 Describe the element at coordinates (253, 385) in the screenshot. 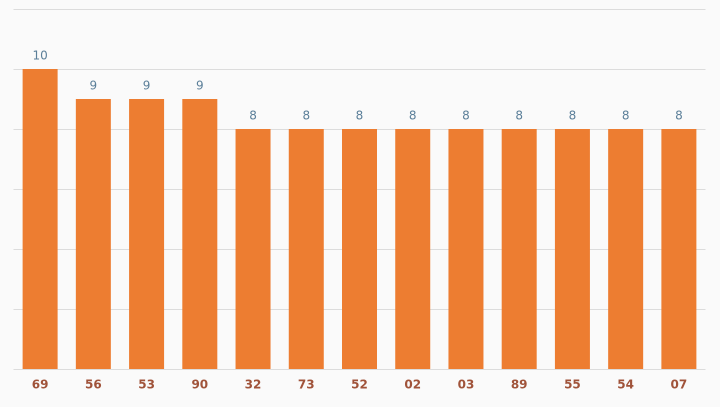

I see `x-tick-label: 32` at that location.